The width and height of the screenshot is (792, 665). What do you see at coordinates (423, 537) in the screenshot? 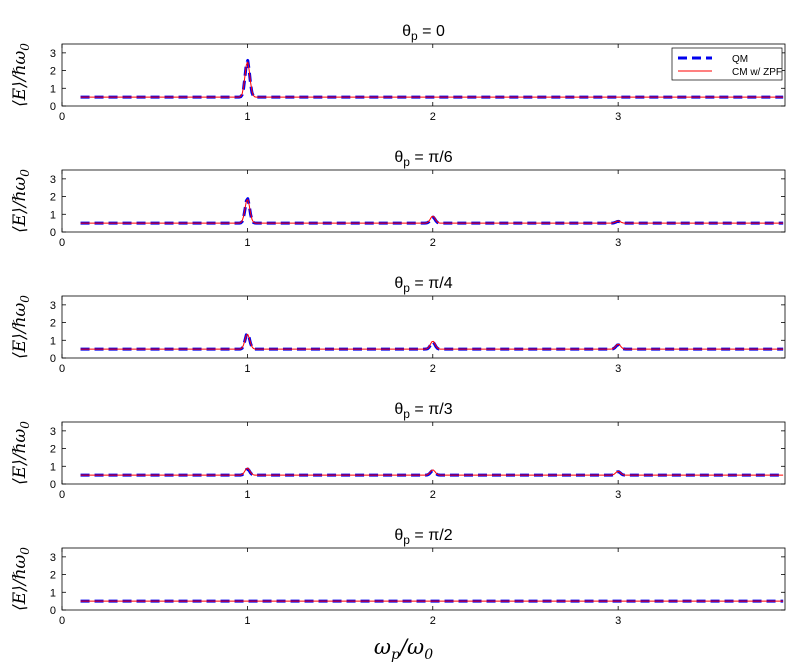
I see `subplot-title: θp = π/2` at bounding box center [423, 537].